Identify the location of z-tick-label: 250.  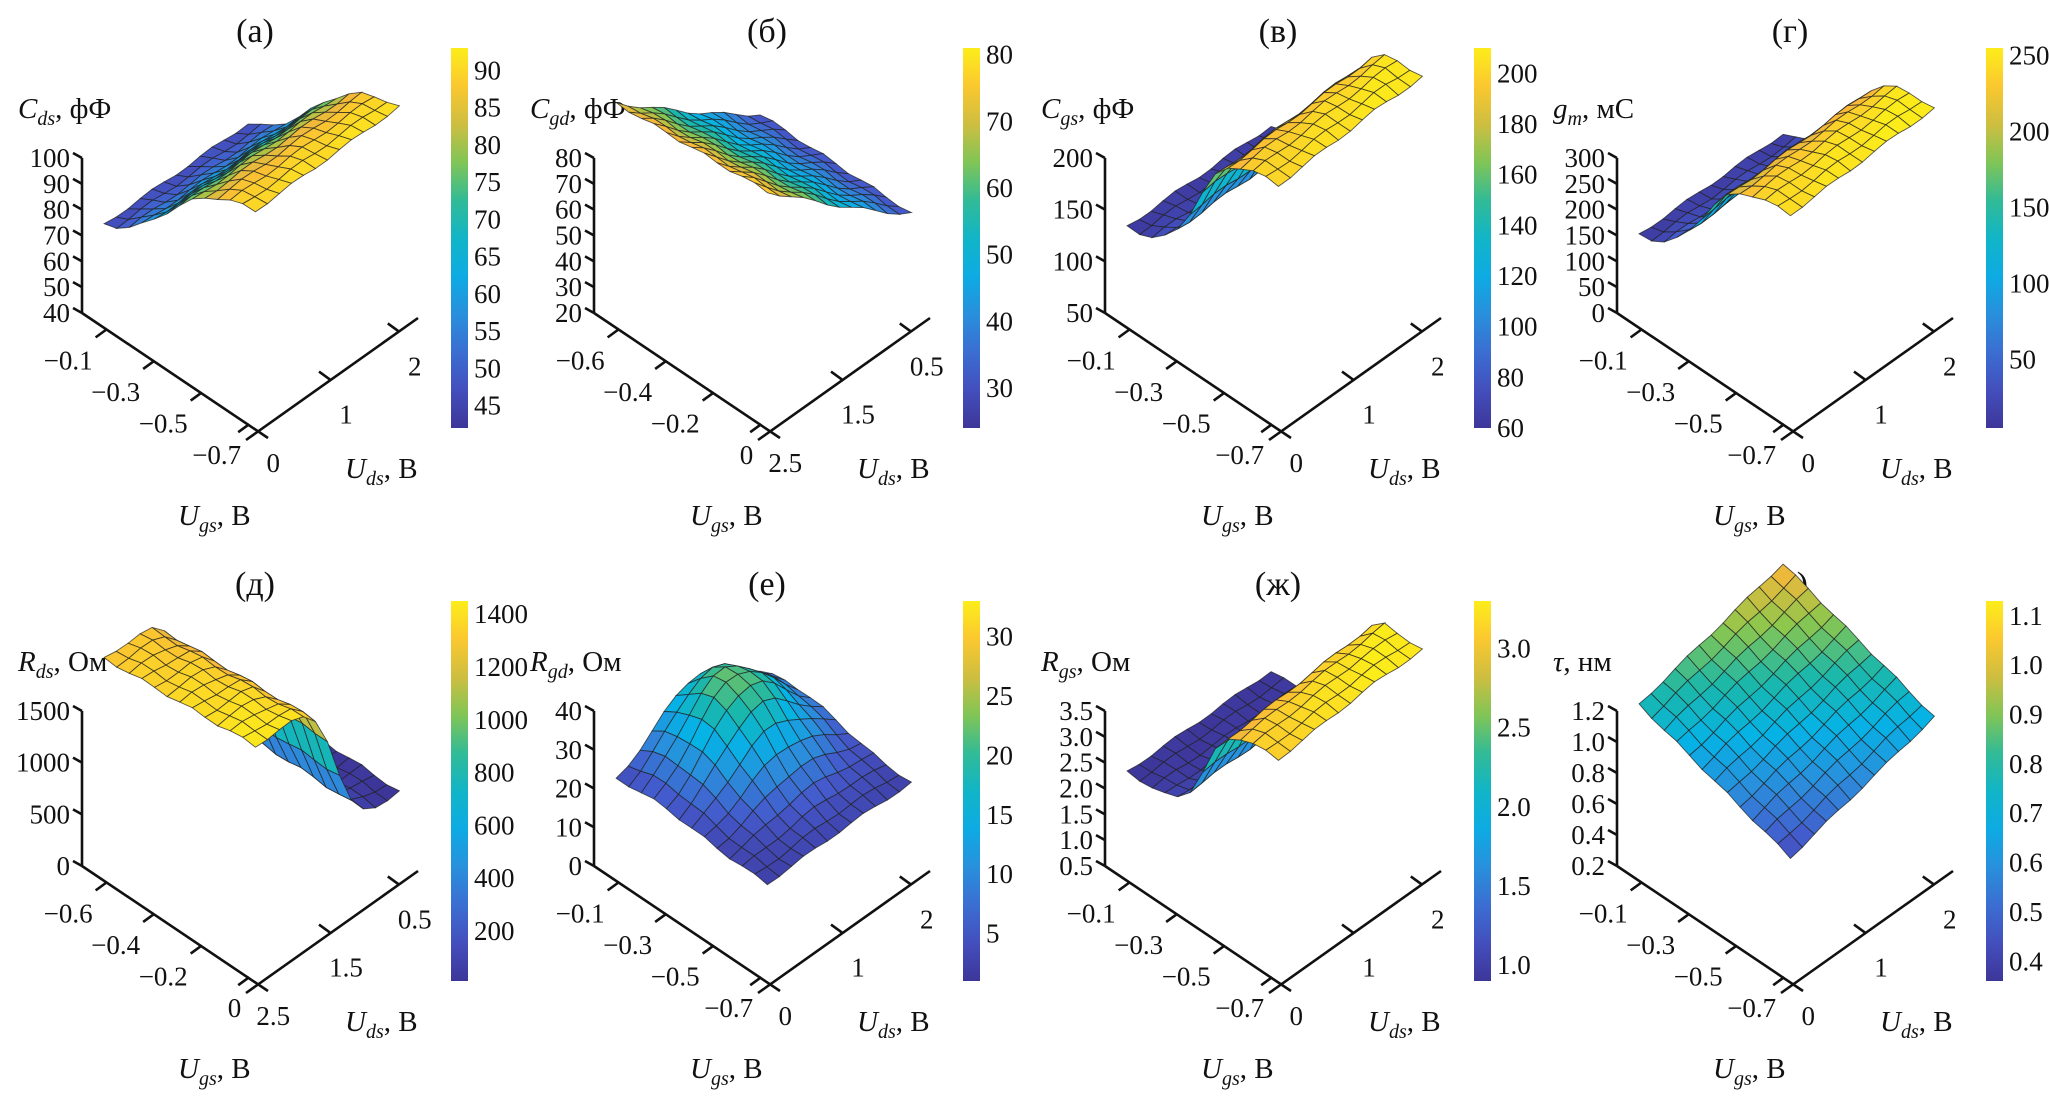
(1585, 184).